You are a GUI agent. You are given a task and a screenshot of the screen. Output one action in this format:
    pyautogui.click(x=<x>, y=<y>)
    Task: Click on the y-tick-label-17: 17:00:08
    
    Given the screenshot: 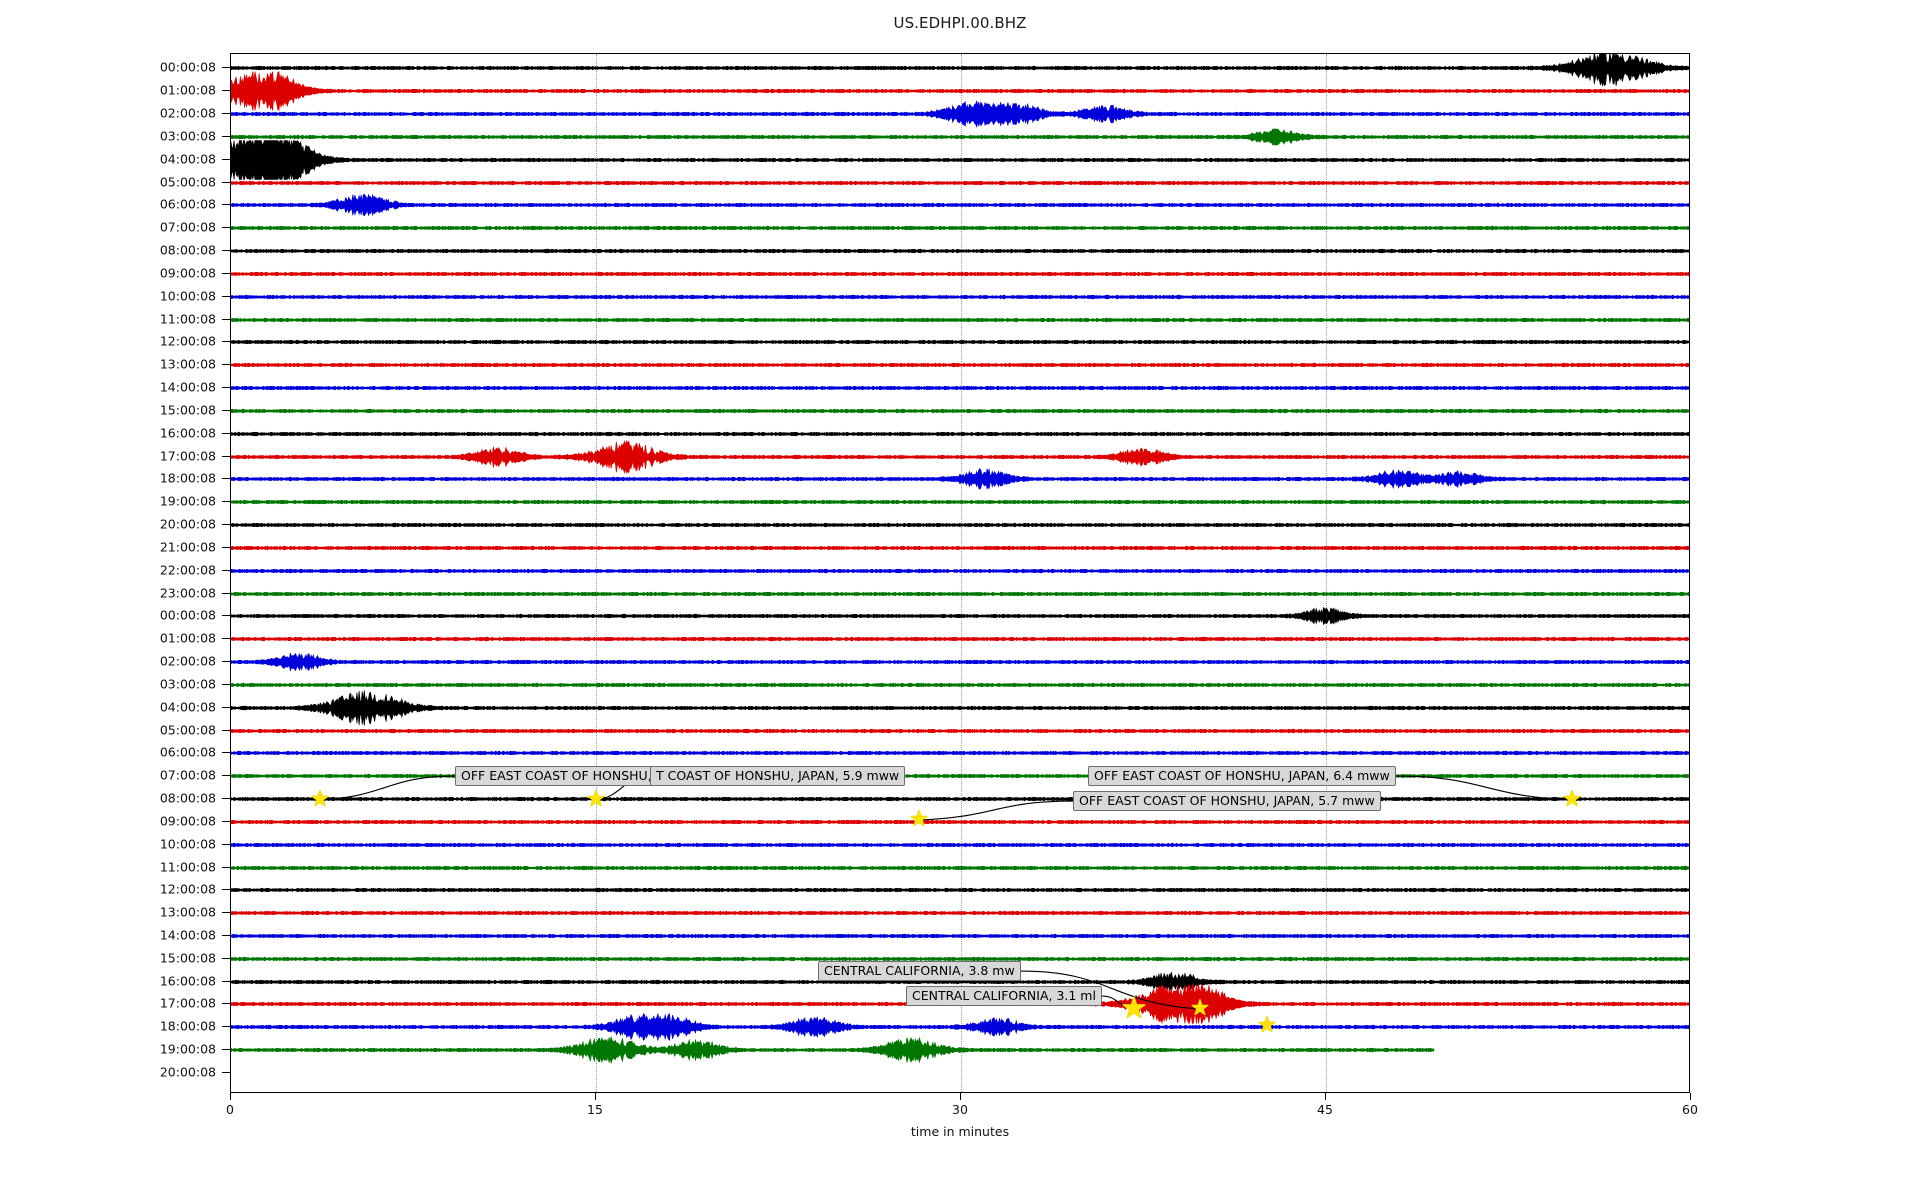 What is the action you would take?
    pyautogui.click(x=187, y=456)
    